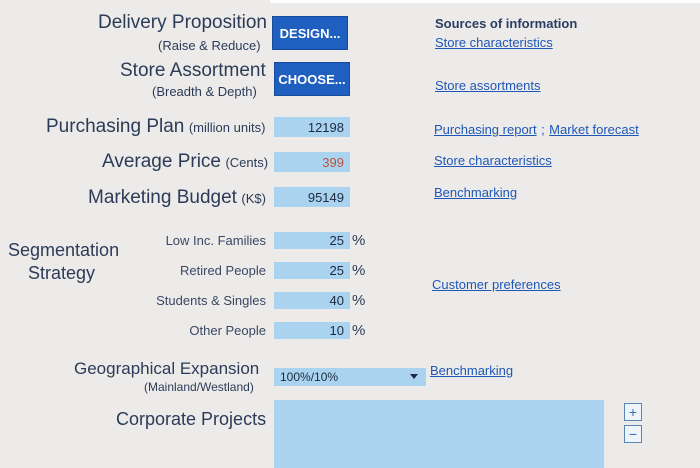 The height and width of the screenshot is (468, 700). I want to click on segment-unit-students: %, so click(359, 300).